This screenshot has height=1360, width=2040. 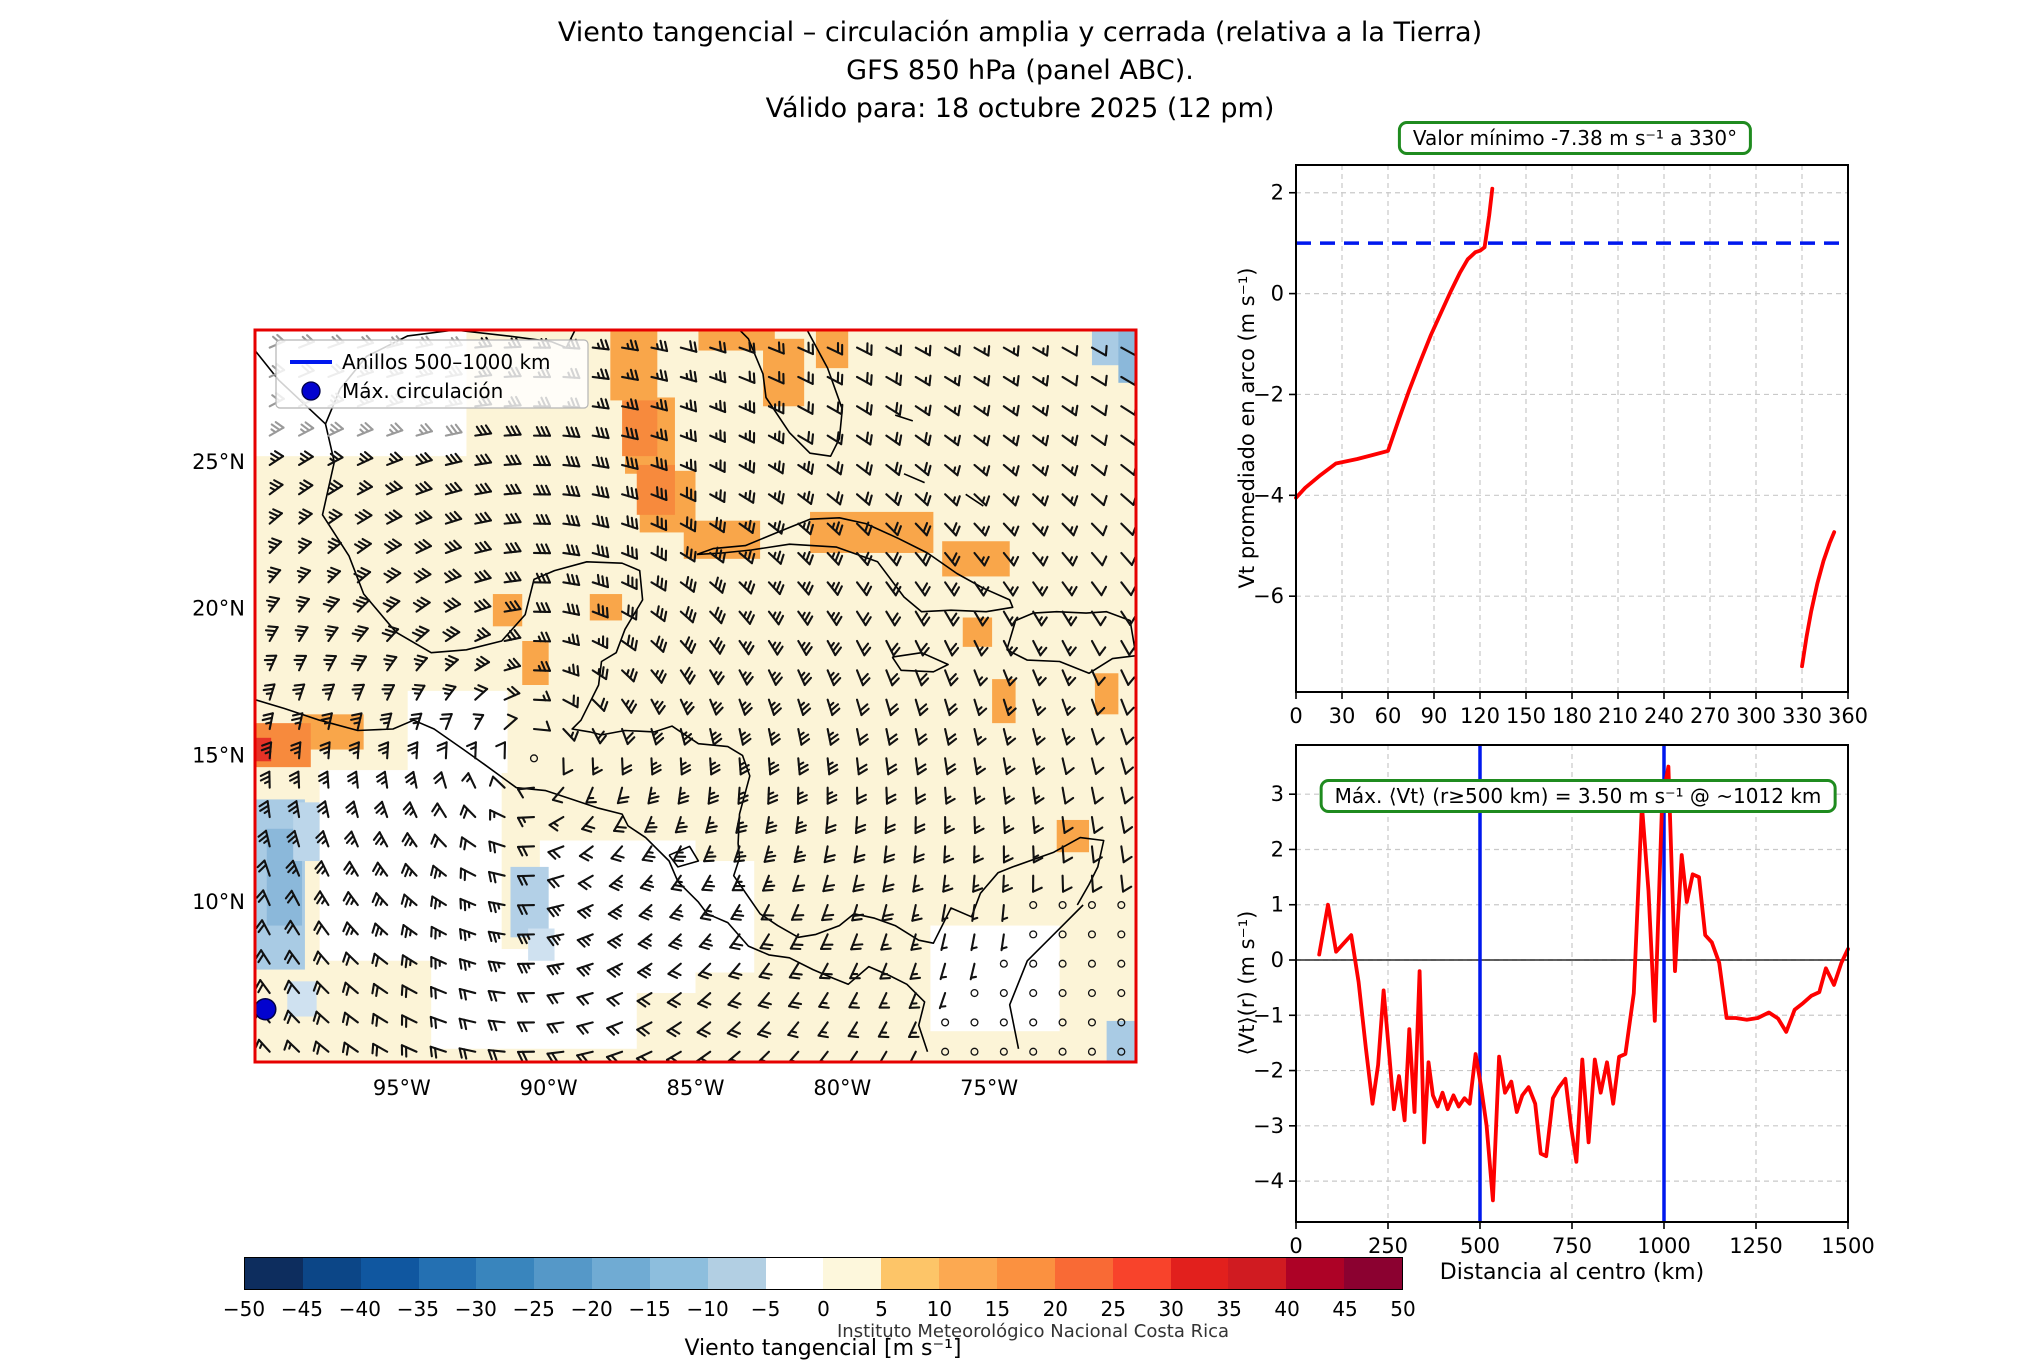 What do you see at coordinates (823, 1273) in the screenshot?
I see `colorbar` at bounding box center [823, 1273].